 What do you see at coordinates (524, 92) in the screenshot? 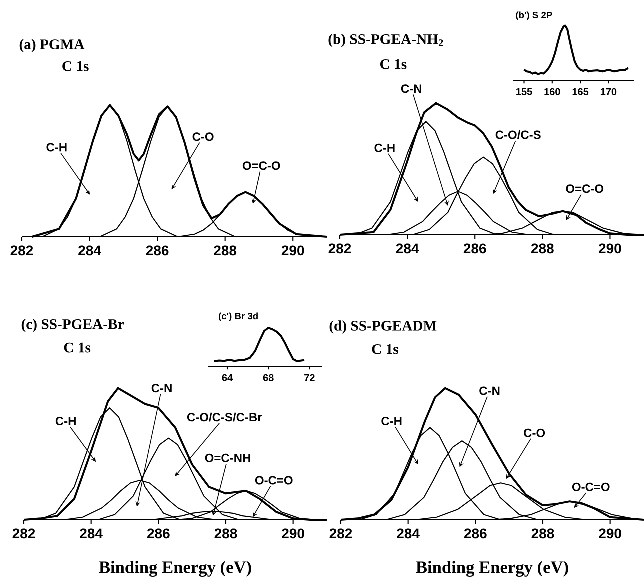
I see `x-tick-label: 155` at bounding box center [524, 92].